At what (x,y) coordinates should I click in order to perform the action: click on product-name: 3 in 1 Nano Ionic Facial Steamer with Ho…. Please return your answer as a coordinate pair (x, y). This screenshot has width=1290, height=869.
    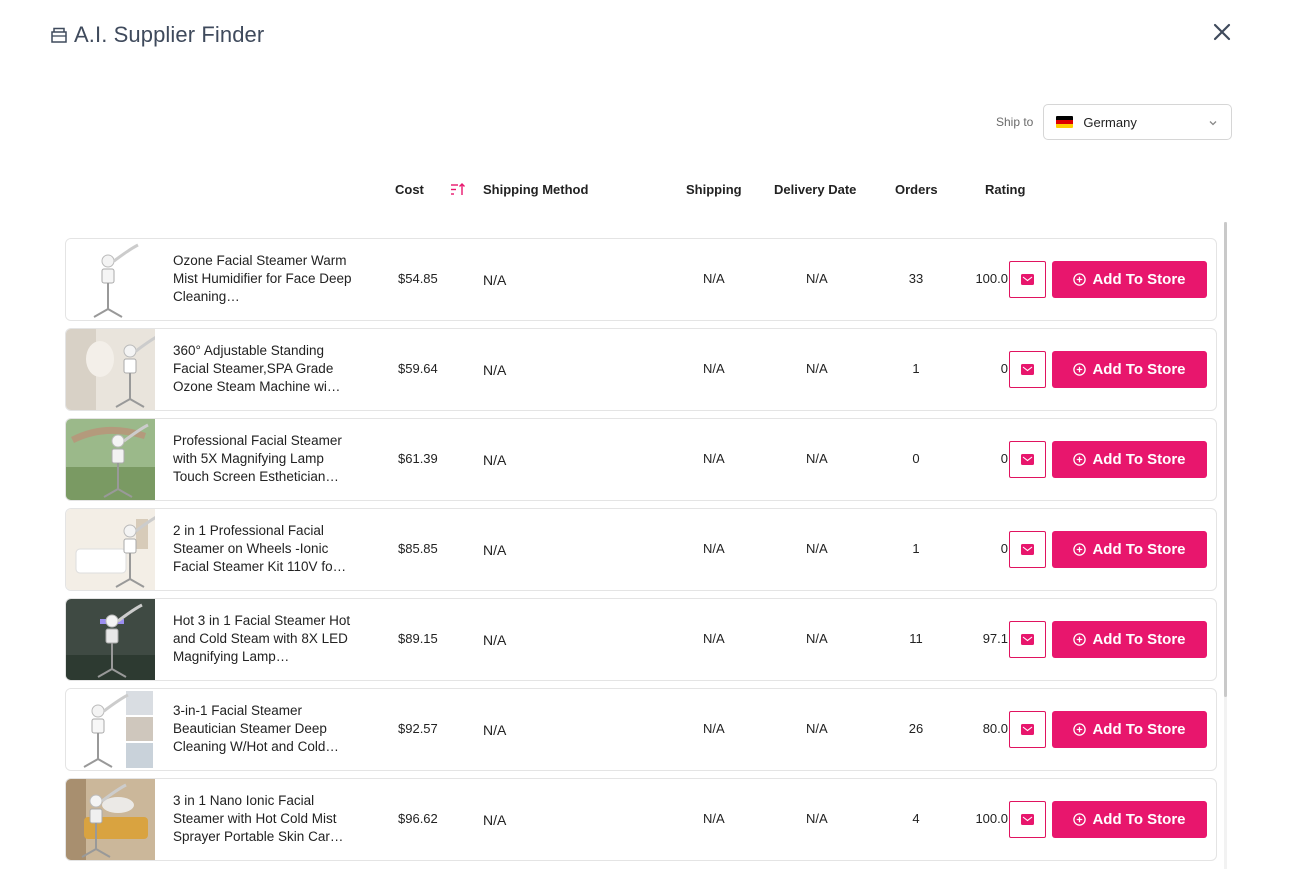
    Looking at the image, I should click on (258, 818).